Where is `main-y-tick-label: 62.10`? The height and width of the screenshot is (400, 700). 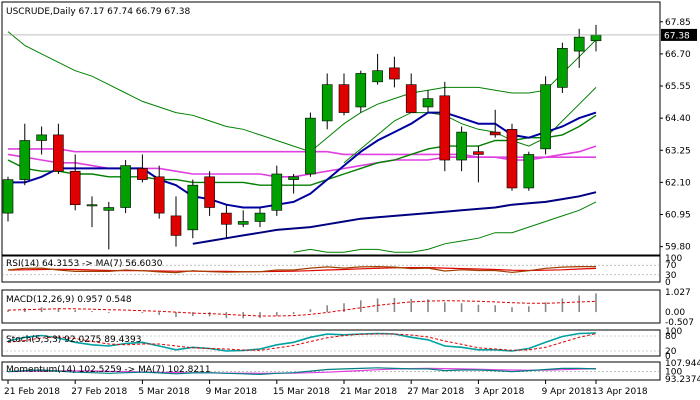 main-y-tick-label: 62.10 is located at coordinates (678, 183).